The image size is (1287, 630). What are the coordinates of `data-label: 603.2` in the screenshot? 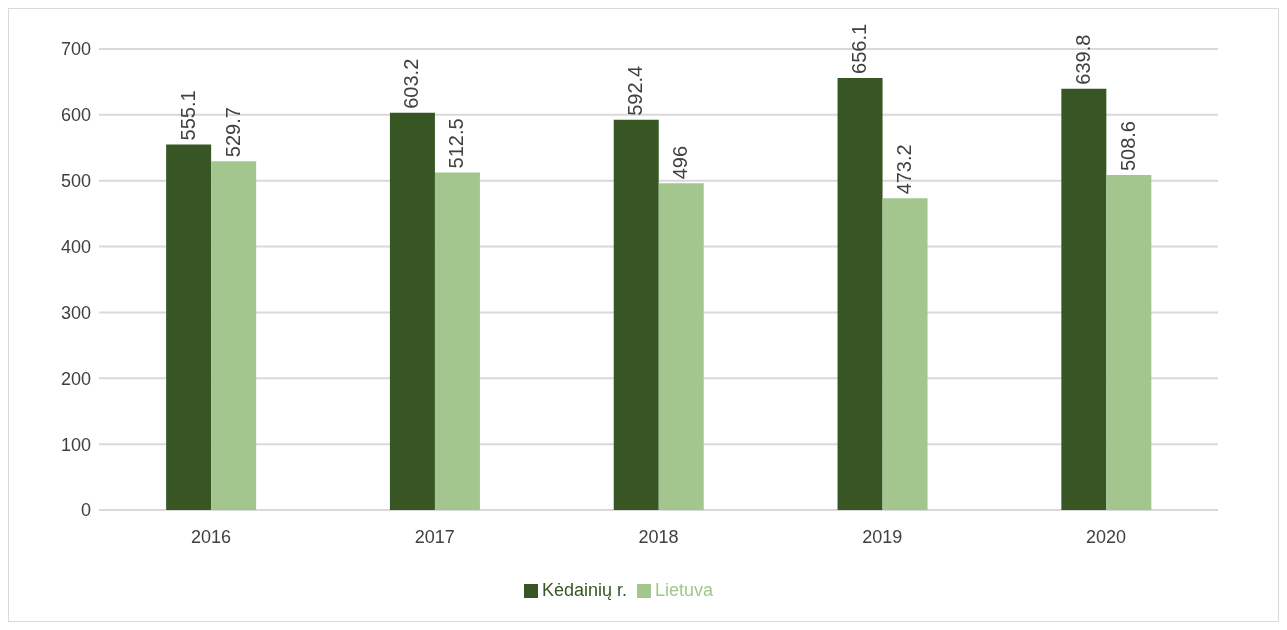 It's located at (411, 83).